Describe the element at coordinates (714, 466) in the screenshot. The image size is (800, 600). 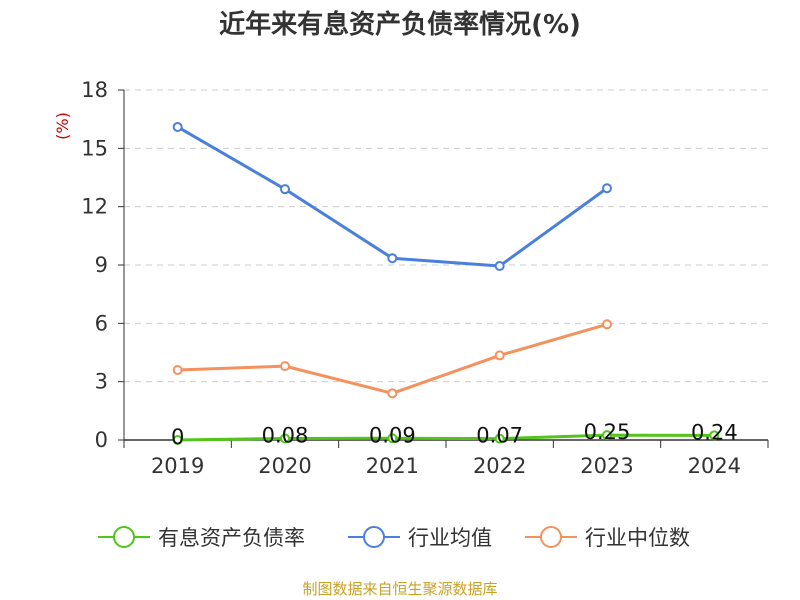
I see `x-tick-label: 2024` at that location.